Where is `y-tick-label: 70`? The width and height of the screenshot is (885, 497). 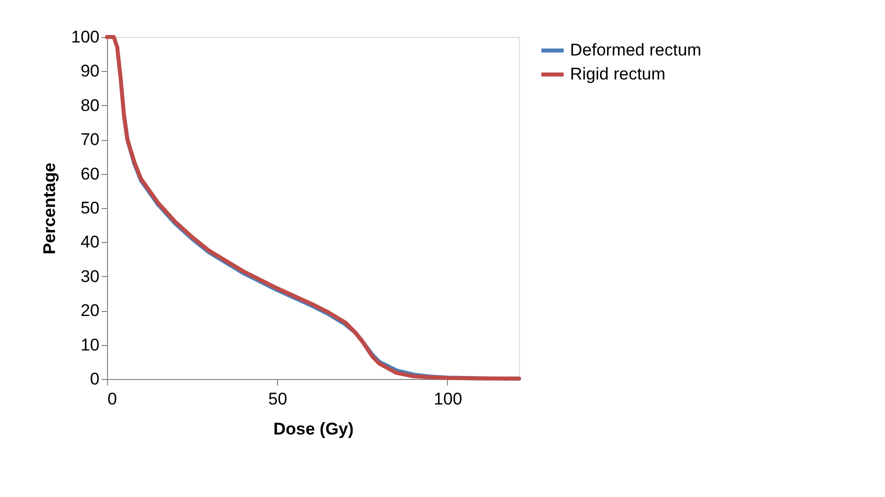
y-tick-label: 70 is located at coordinates (90, 140).